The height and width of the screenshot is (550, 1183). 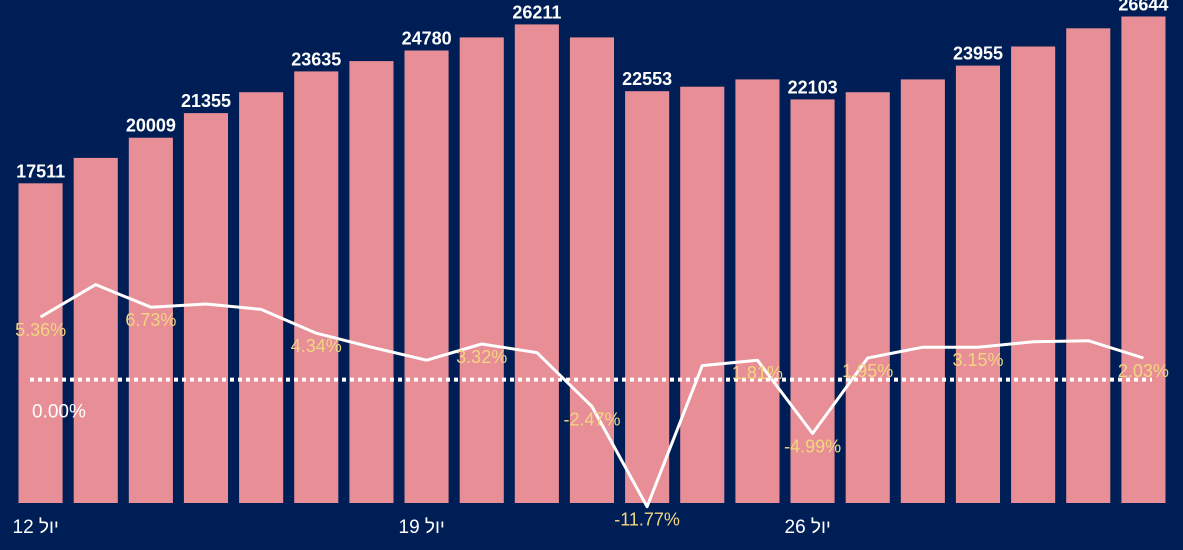 What do you see at coordinates (812, 447) in the screenshot?
I see `percent-label: -4.99%` at bounding box center [812, 447].